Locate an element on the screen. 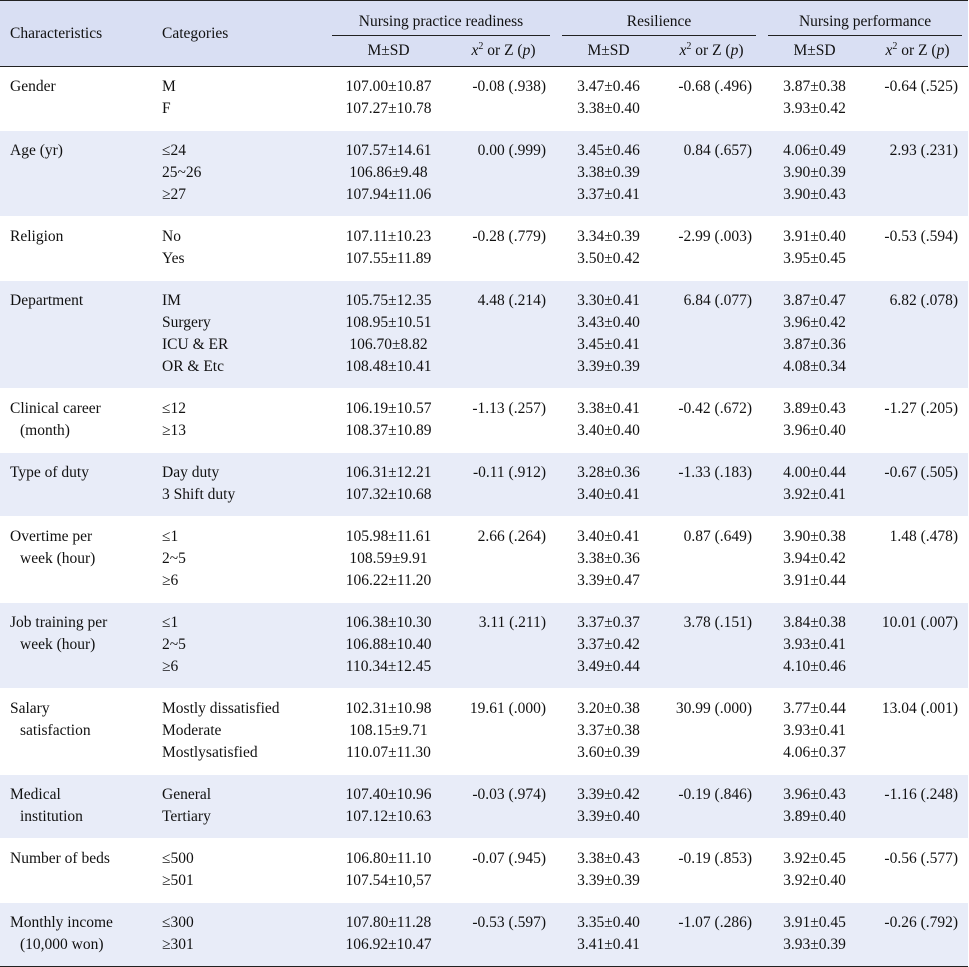 The image size is (969, 967). cell-np-msd: 3.91±0.40 3.95±0.45 is located at coordinates (814, 249).